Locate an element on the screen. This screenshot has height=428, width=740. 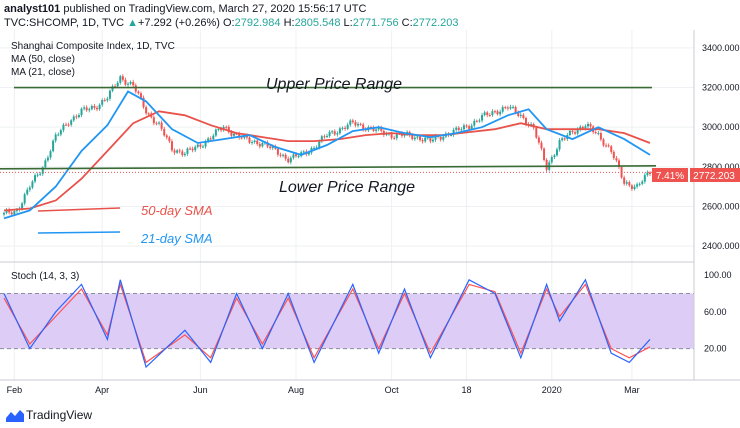
stoch-tick-label: 60.00 is located at coordinates (715, 312).